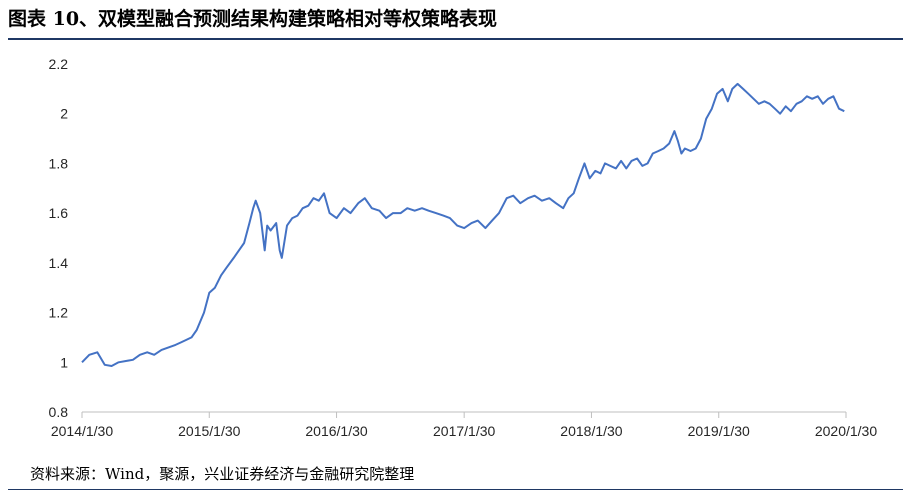 This screenshot has height=495, width=911. I want to click on y-tick-label: 1.8, so click(59, 163).